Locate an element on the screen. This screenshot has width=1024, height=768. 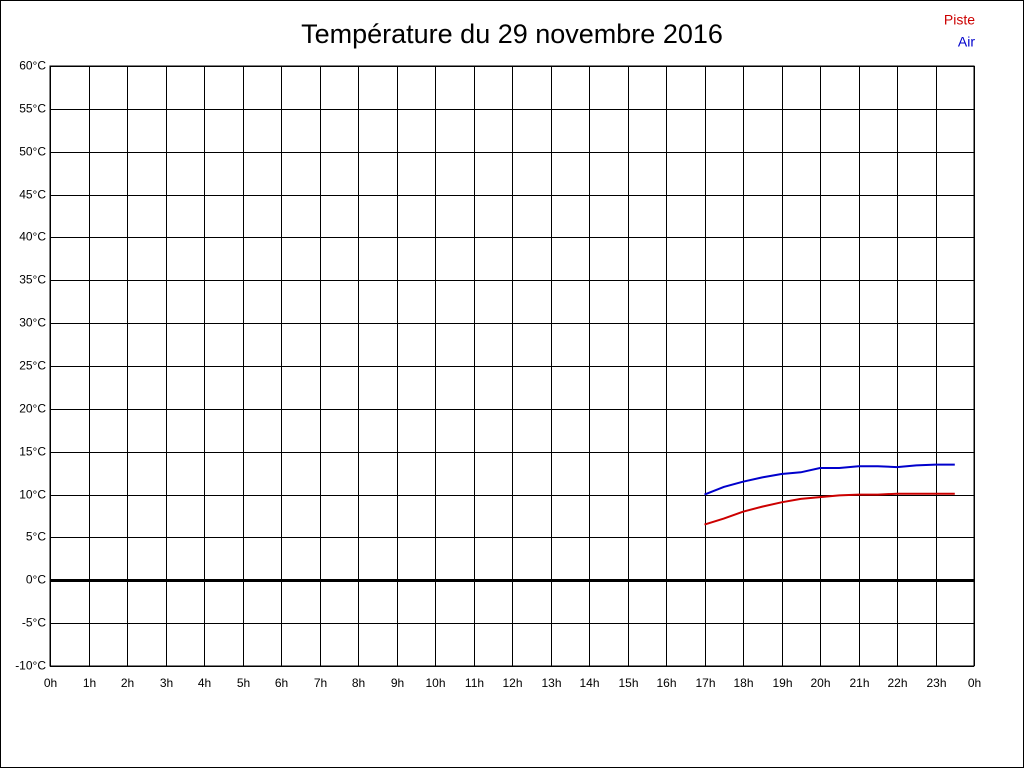
x-tick-label: 23h is located at coordinates (936, 683).